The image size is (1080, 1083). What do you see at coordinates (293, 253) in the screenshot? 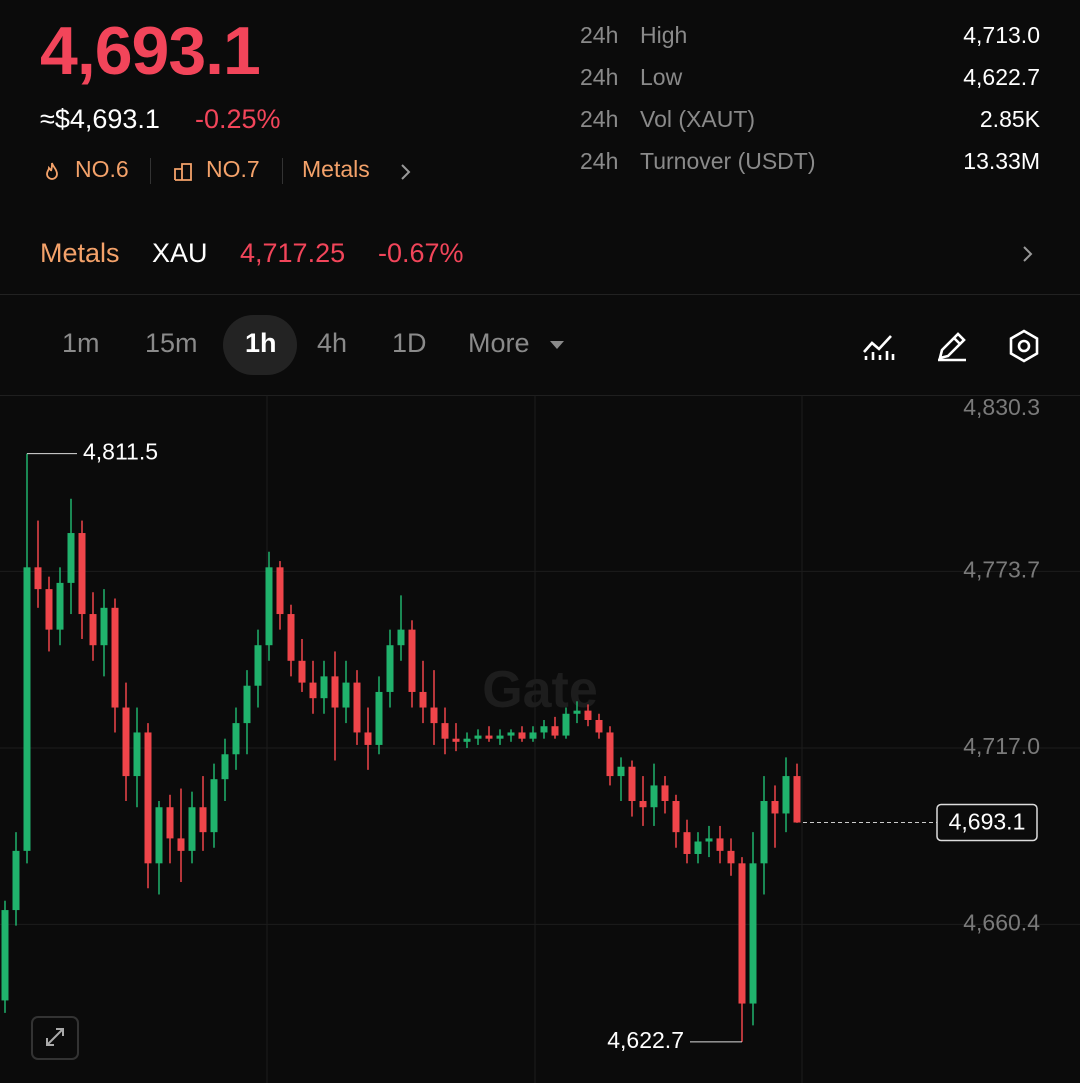
I see `underlying-price: 4,717.25` at bounding box center [293, 253].